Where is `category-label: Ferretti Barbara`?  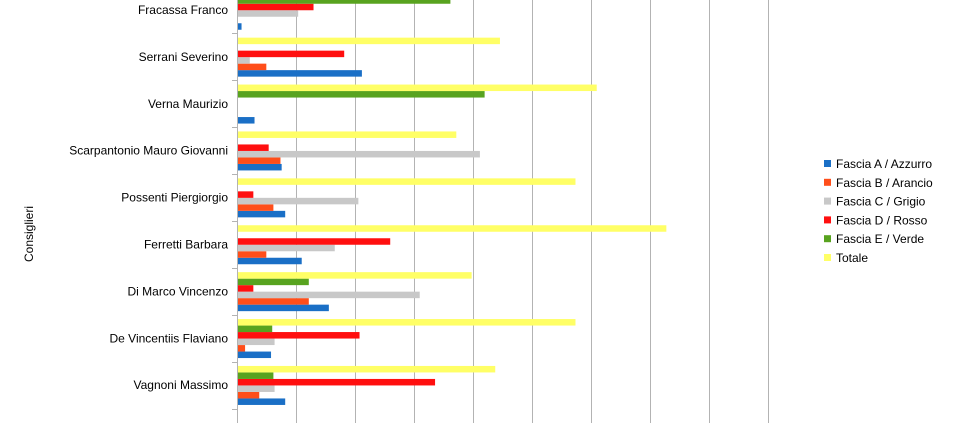 category-label: Ferretti Barbara is located at coordinates (186, 245).